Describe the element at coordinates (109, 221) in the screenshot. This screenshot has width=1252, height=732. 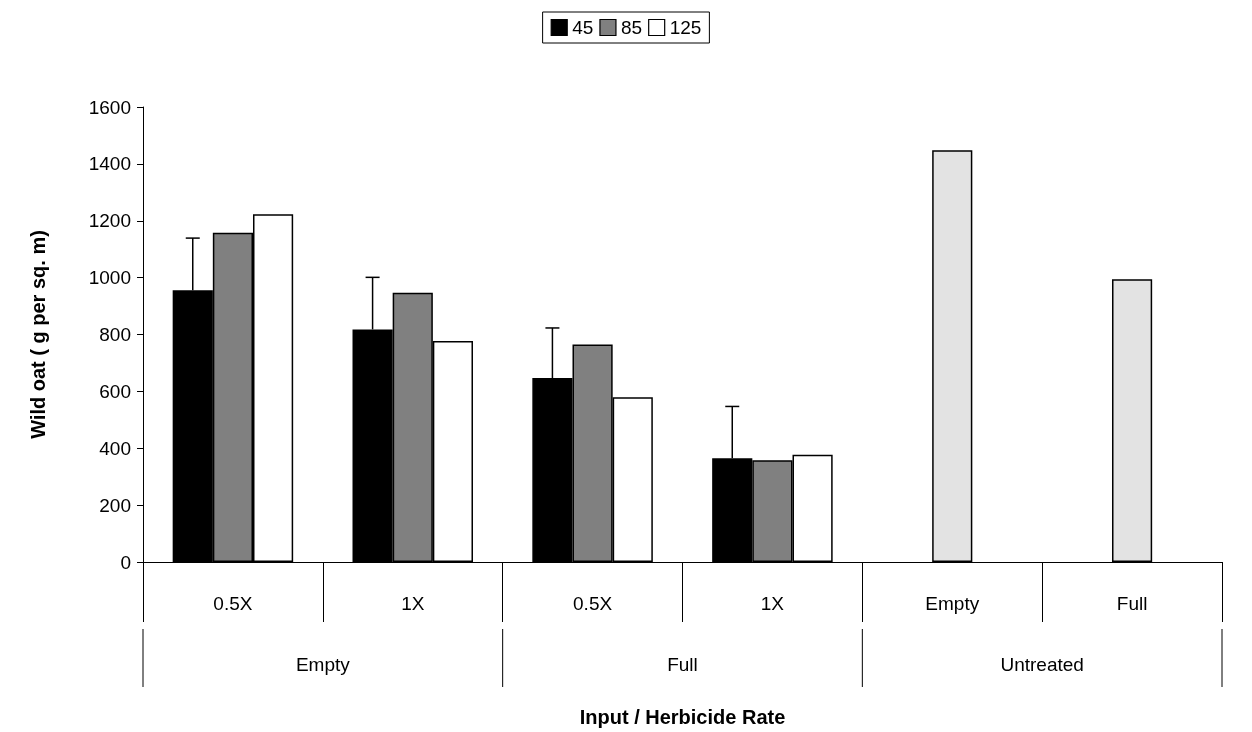
I see `y-tick-label: 1200` at that location.